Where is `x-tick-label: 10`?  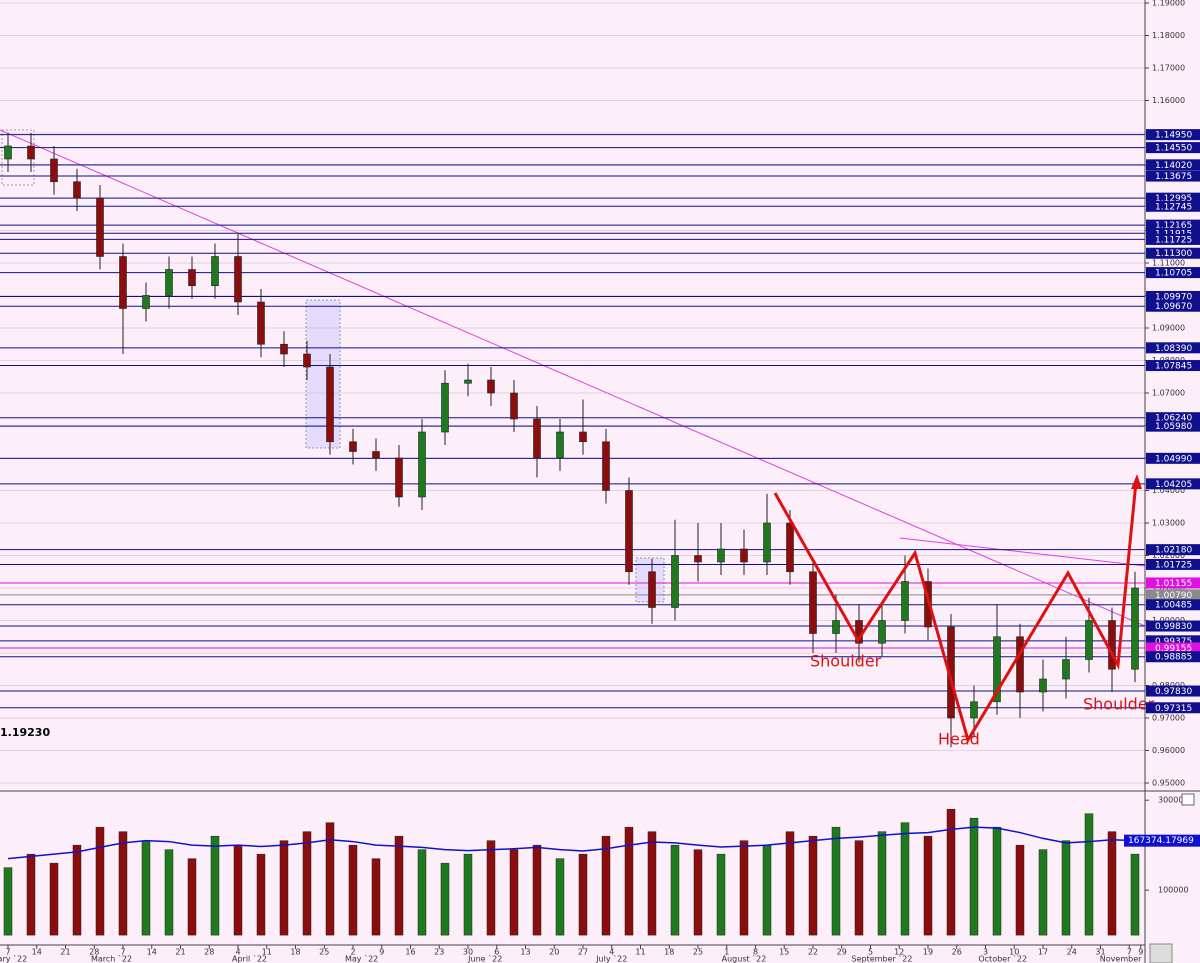 x-tick-label: 10 is located at coordinates (1014, 952).